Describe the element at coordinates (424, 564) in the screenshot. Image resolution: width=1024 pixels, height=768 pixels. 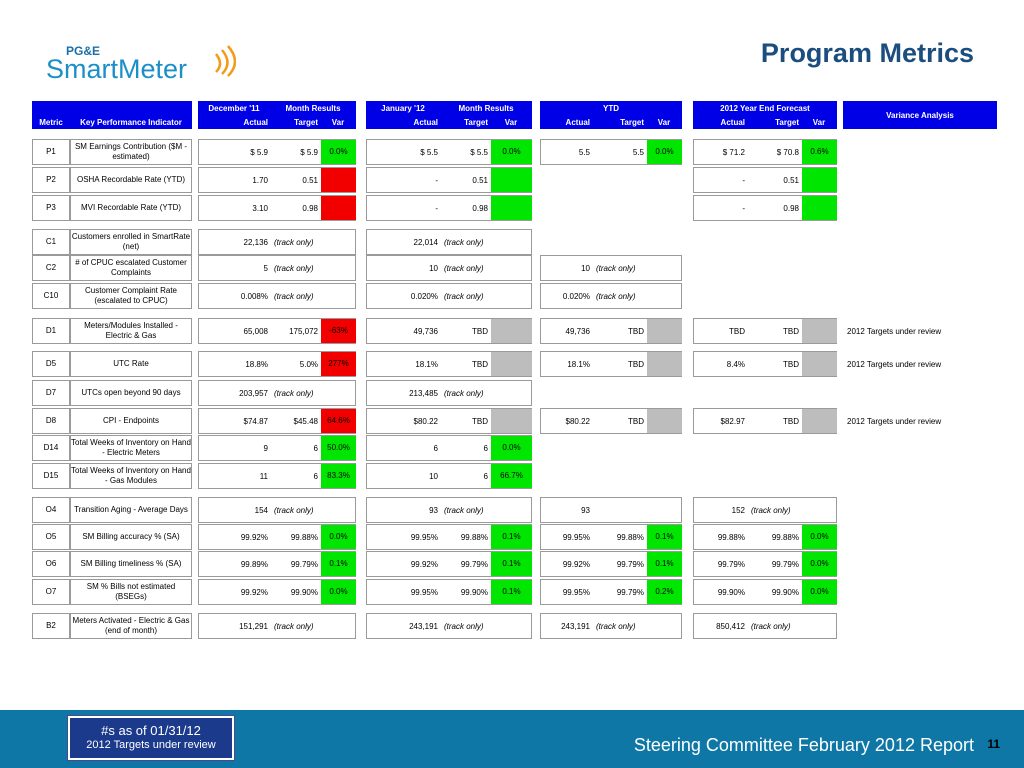
I see `jan-actual: 99.92%` at that location.